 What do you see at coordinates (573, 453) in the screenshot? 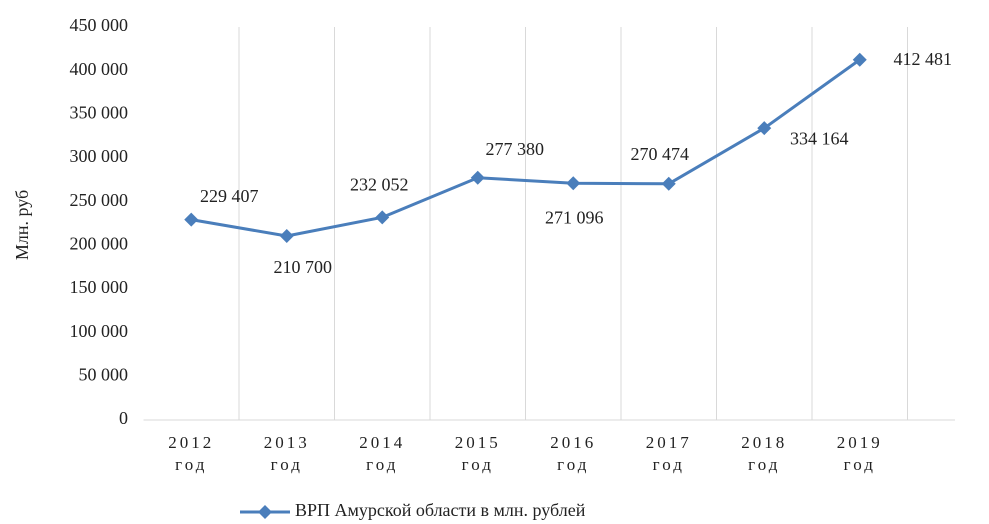
I see `x-tick-label: 2016 год` at bounding box center [573, 453].